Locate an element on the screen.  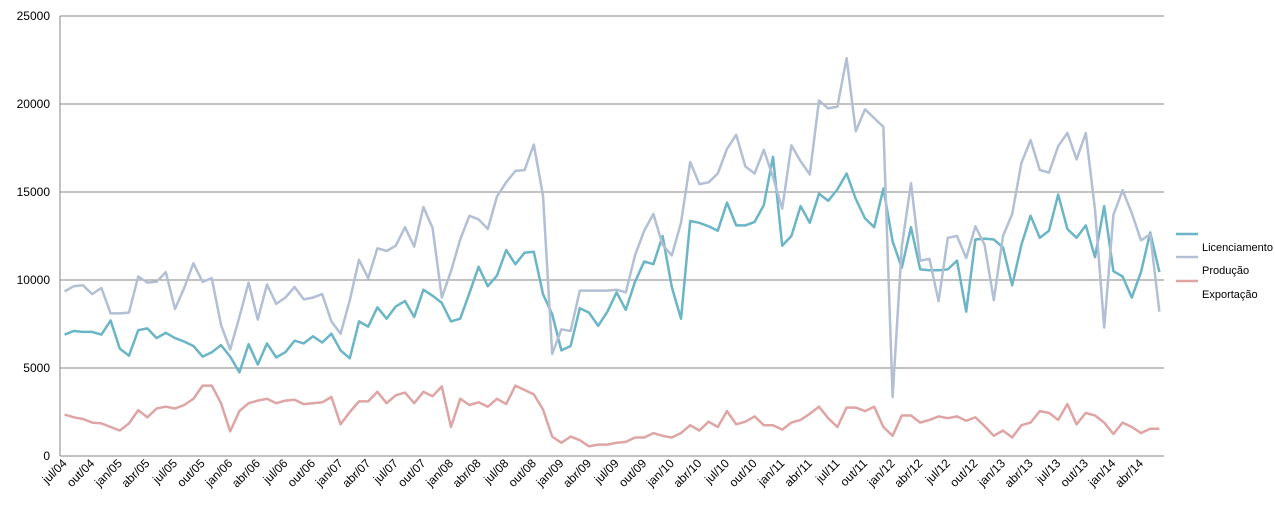
legend-label: Exportação is located at coordinates (1230, 295).